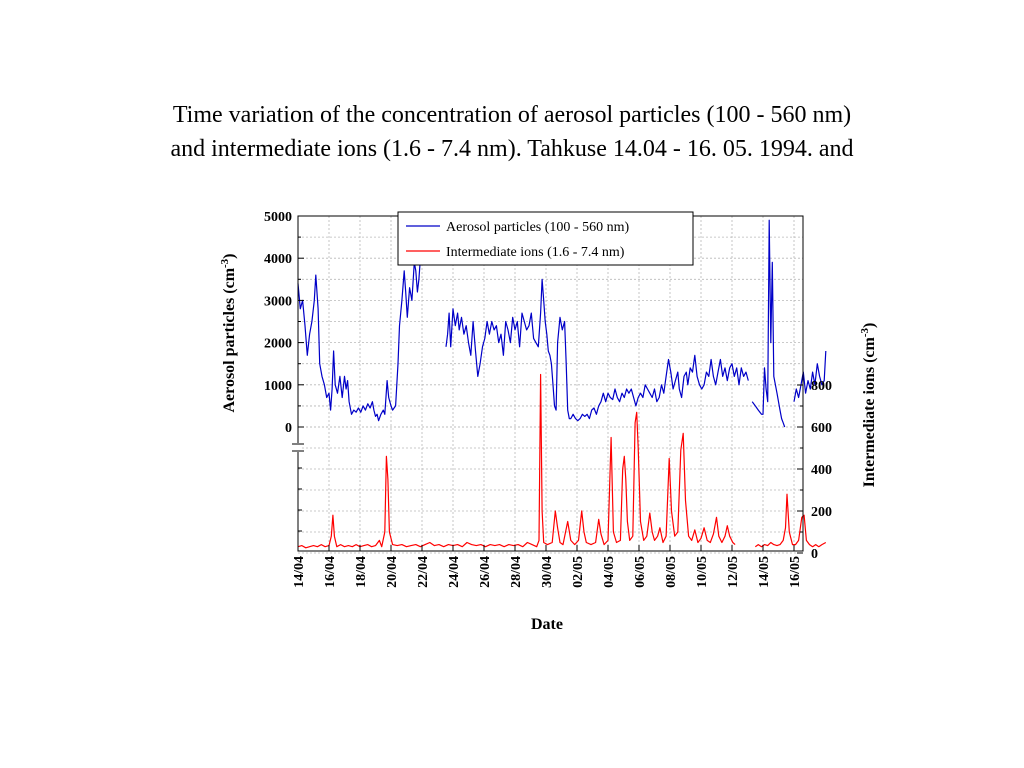  What do you see at coordinates (278, 344) in the screenshot?
I see `left-tick-label: 2000` at bounding box center [278, 344].